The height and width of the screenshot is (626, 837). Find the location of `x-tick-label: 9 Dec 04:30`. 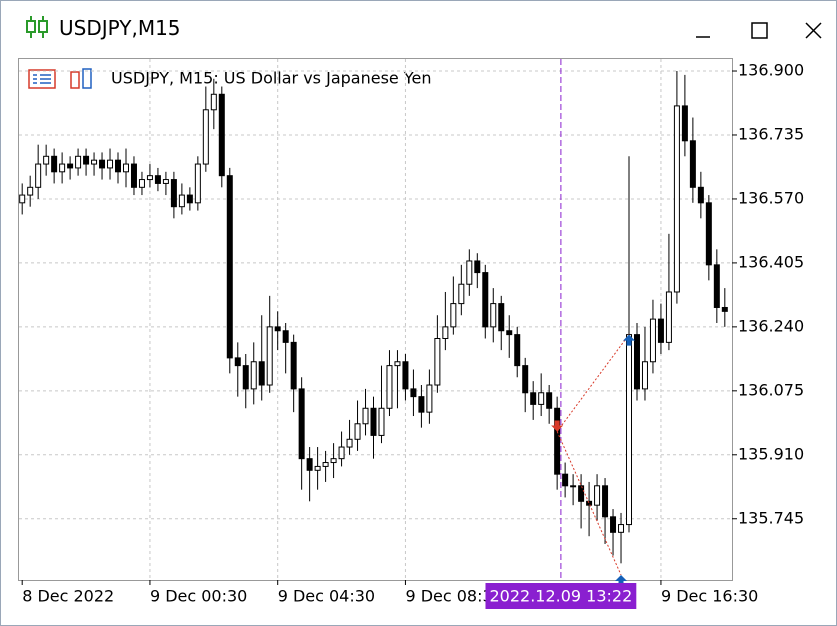

x-tick-label: 9 Dec 04:30 is located at coordinates (326, 596).